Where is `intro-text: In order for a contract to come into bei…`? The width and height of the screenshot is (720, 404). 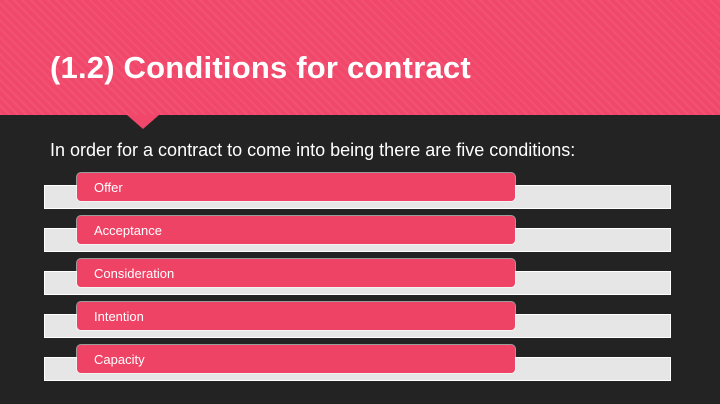
intro-text: In order for a contract to come into bei… is located at coordinates (313, 150).